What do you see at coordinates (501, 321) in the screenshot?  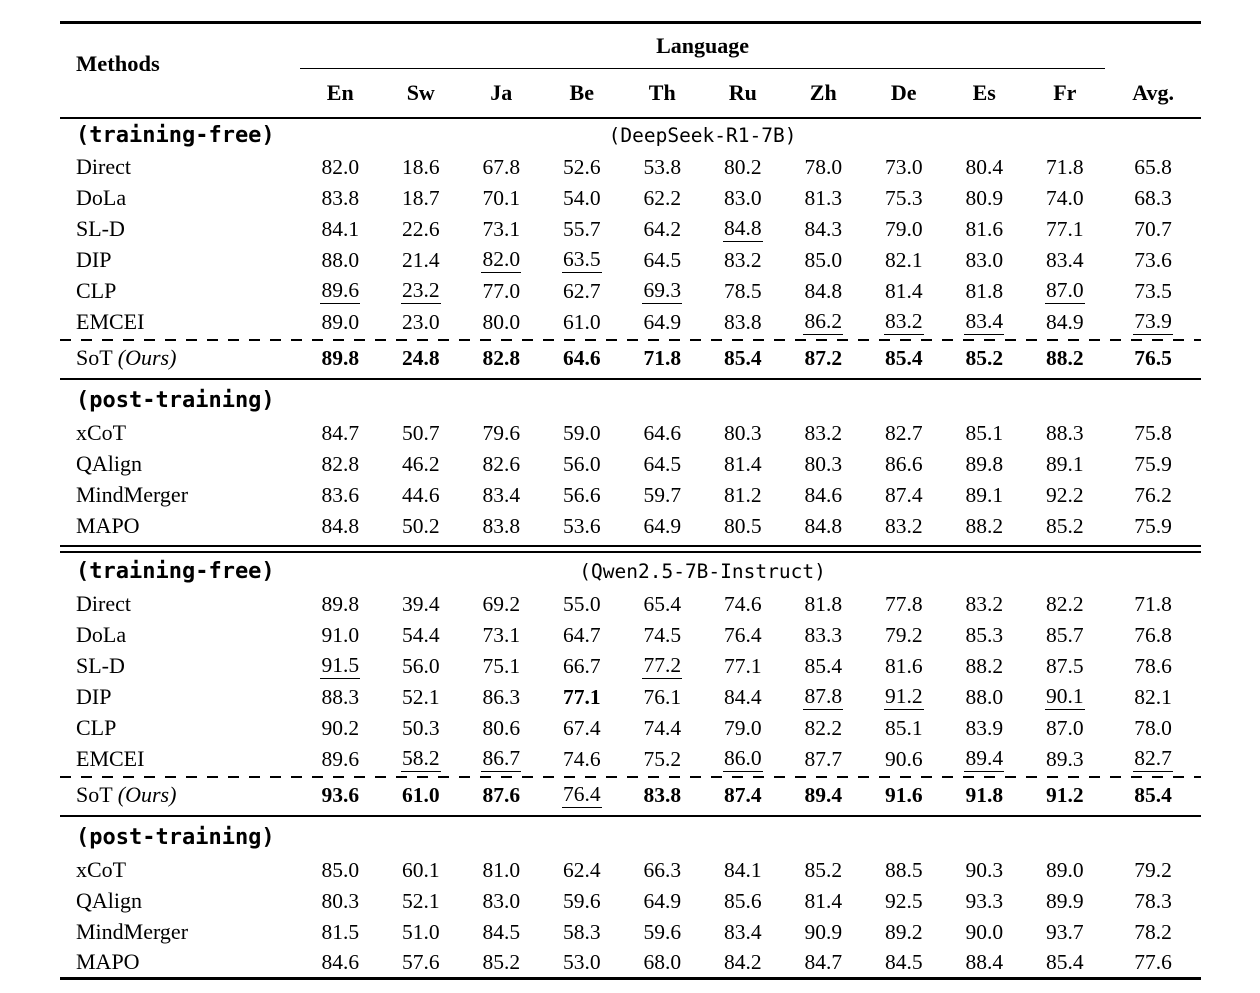 I see `value-cell: 80.0` at bounding box center [501, 321].